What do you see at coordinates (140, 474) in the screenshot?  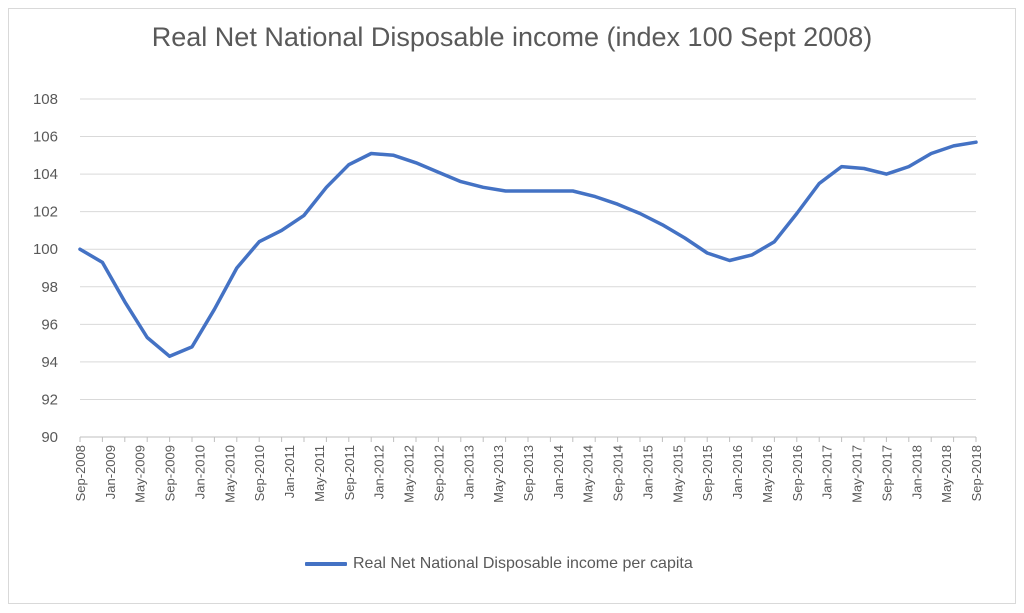 I see `x-tick-label: May-2009` at bounding box center [140, 474].